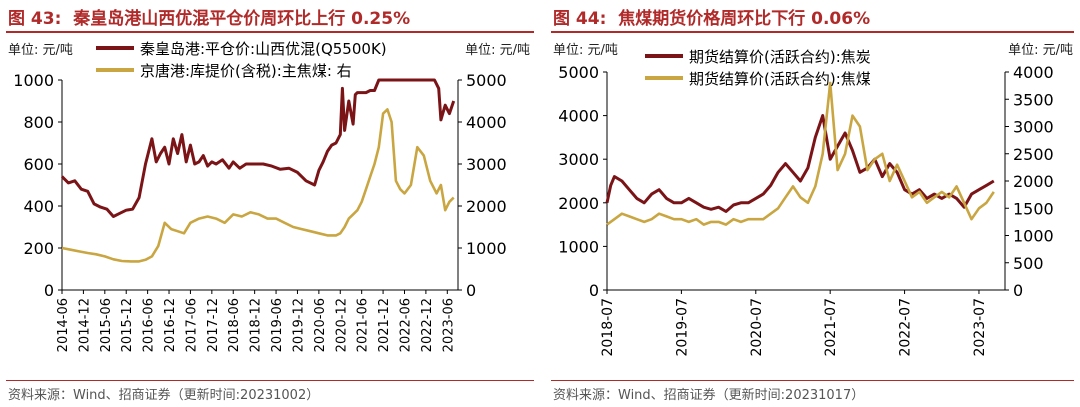  Describe the element at coordinates (38, 164) in the screenshot. I see `left-tick-label: 600` at that location.